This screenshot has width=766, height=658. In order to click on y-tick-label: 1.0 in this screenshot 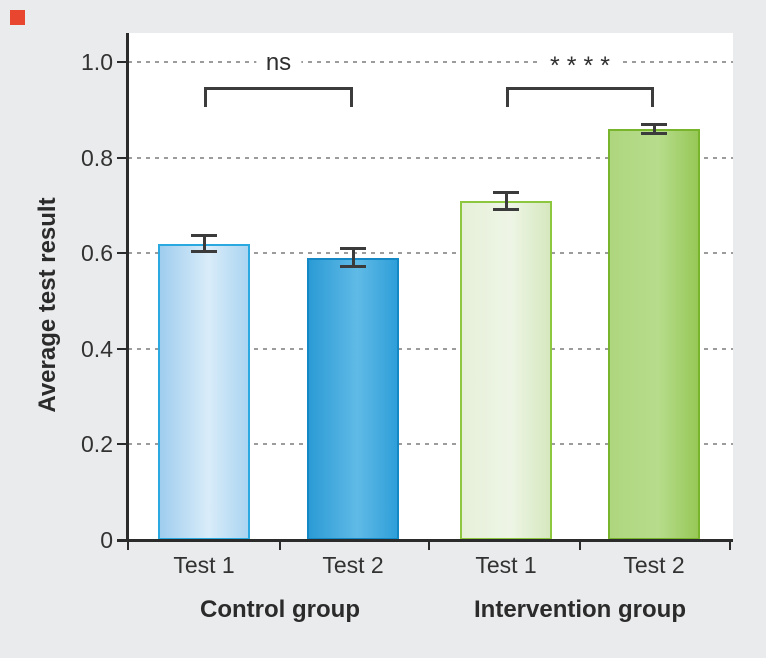, I will do `click(97, 62)`.